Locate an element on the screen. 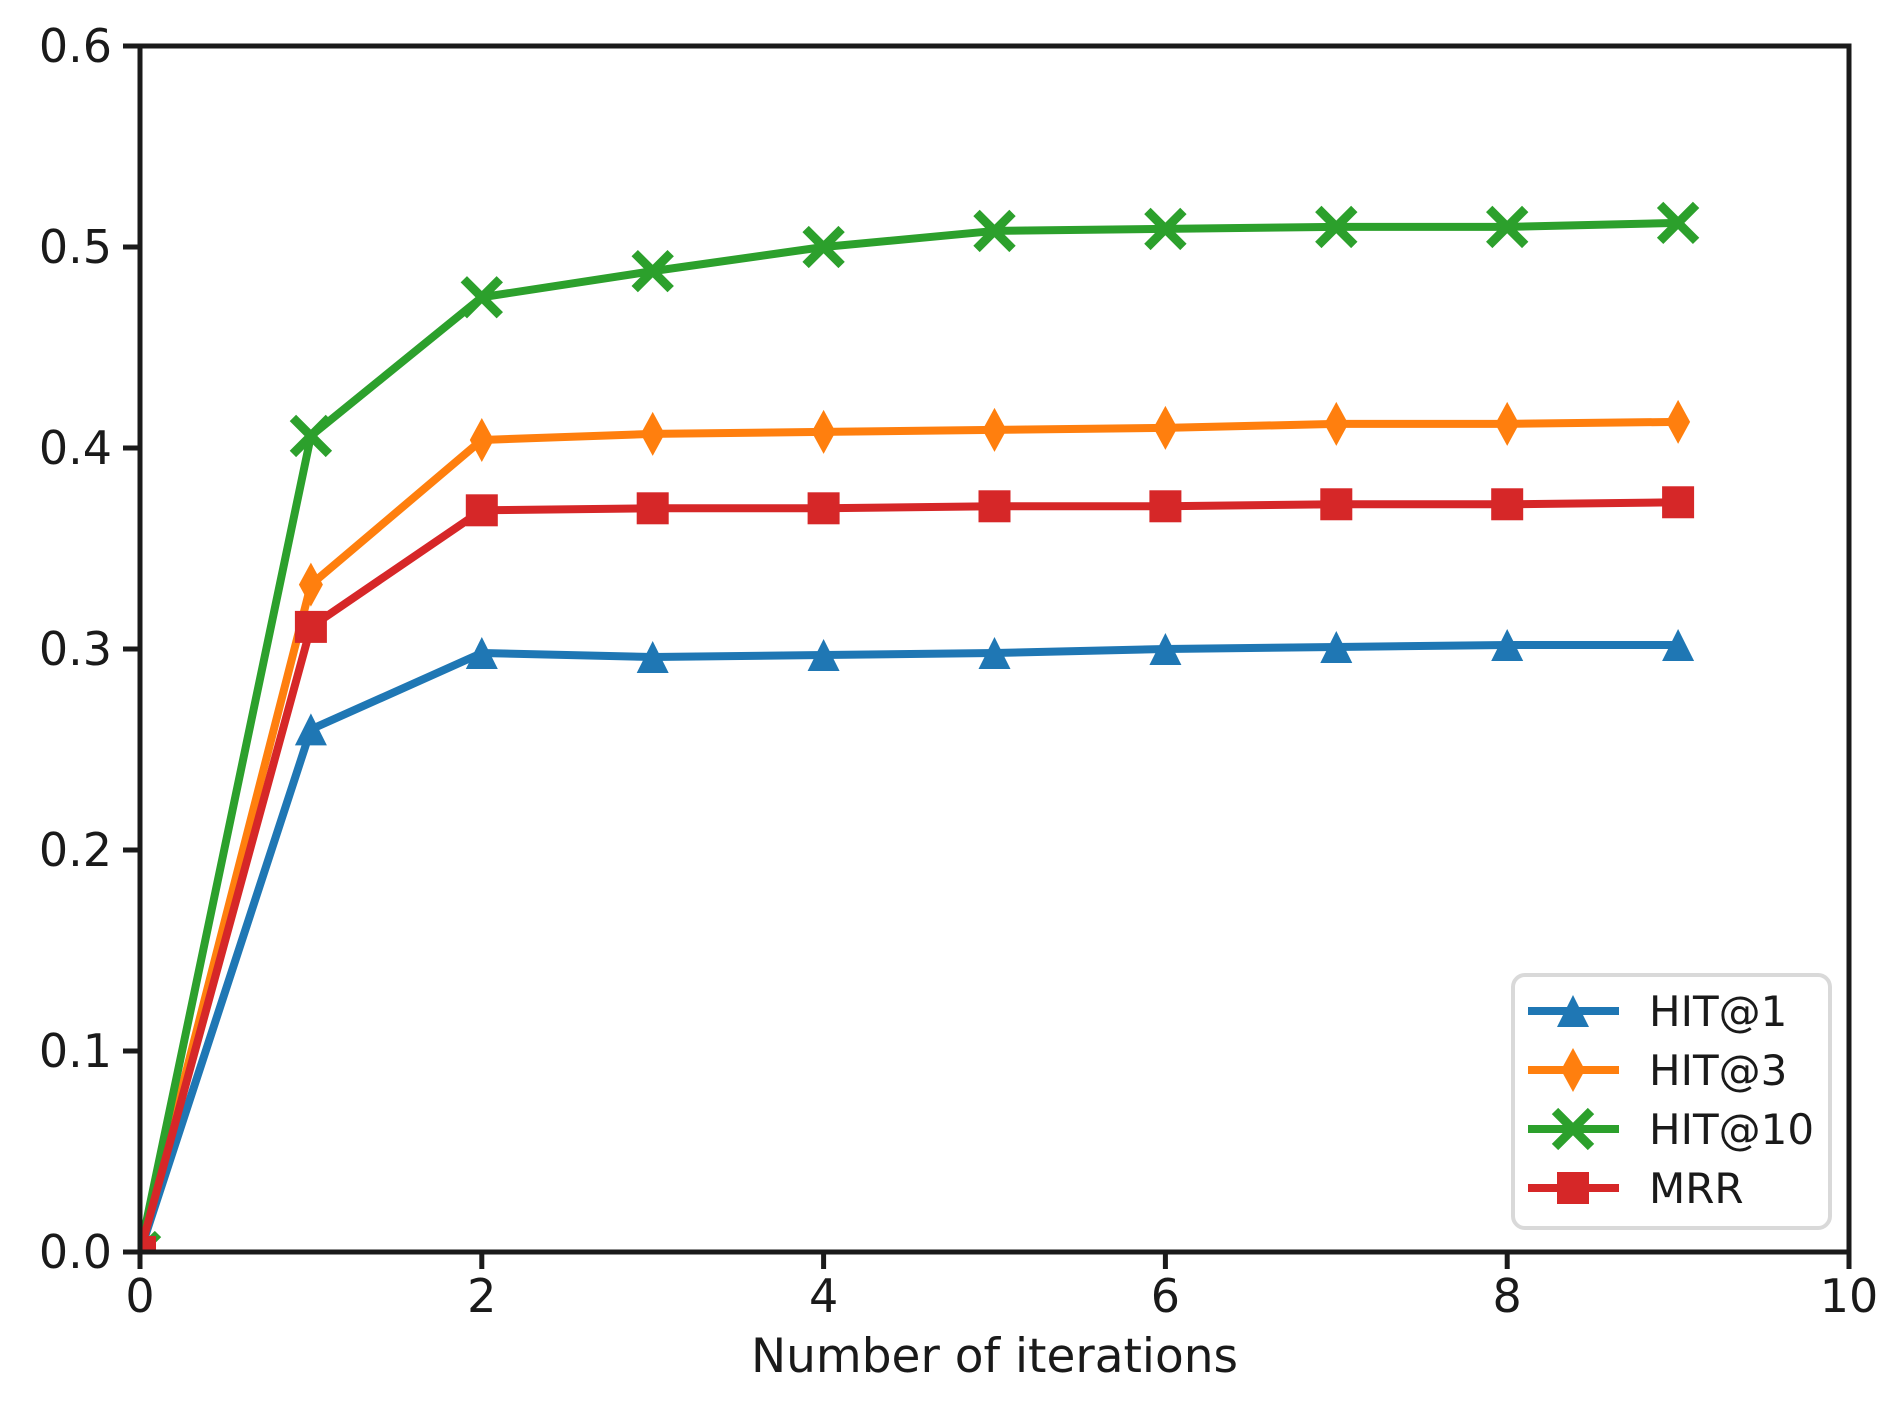  legend-item-mrr: MRR is located at coordinates (1636, 1188).